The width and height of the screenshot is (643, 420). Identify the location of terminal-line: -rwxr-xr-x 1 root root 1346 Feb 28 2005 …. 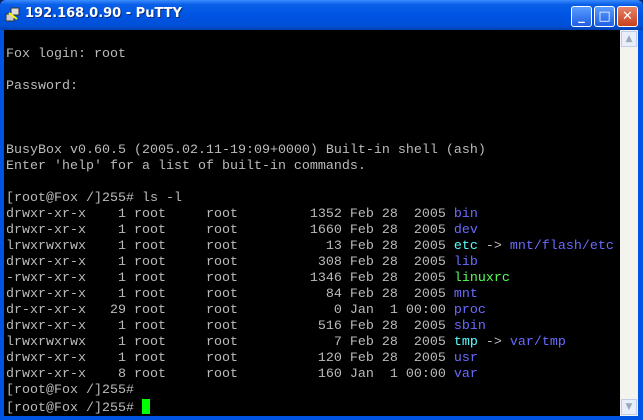
(310, 279).